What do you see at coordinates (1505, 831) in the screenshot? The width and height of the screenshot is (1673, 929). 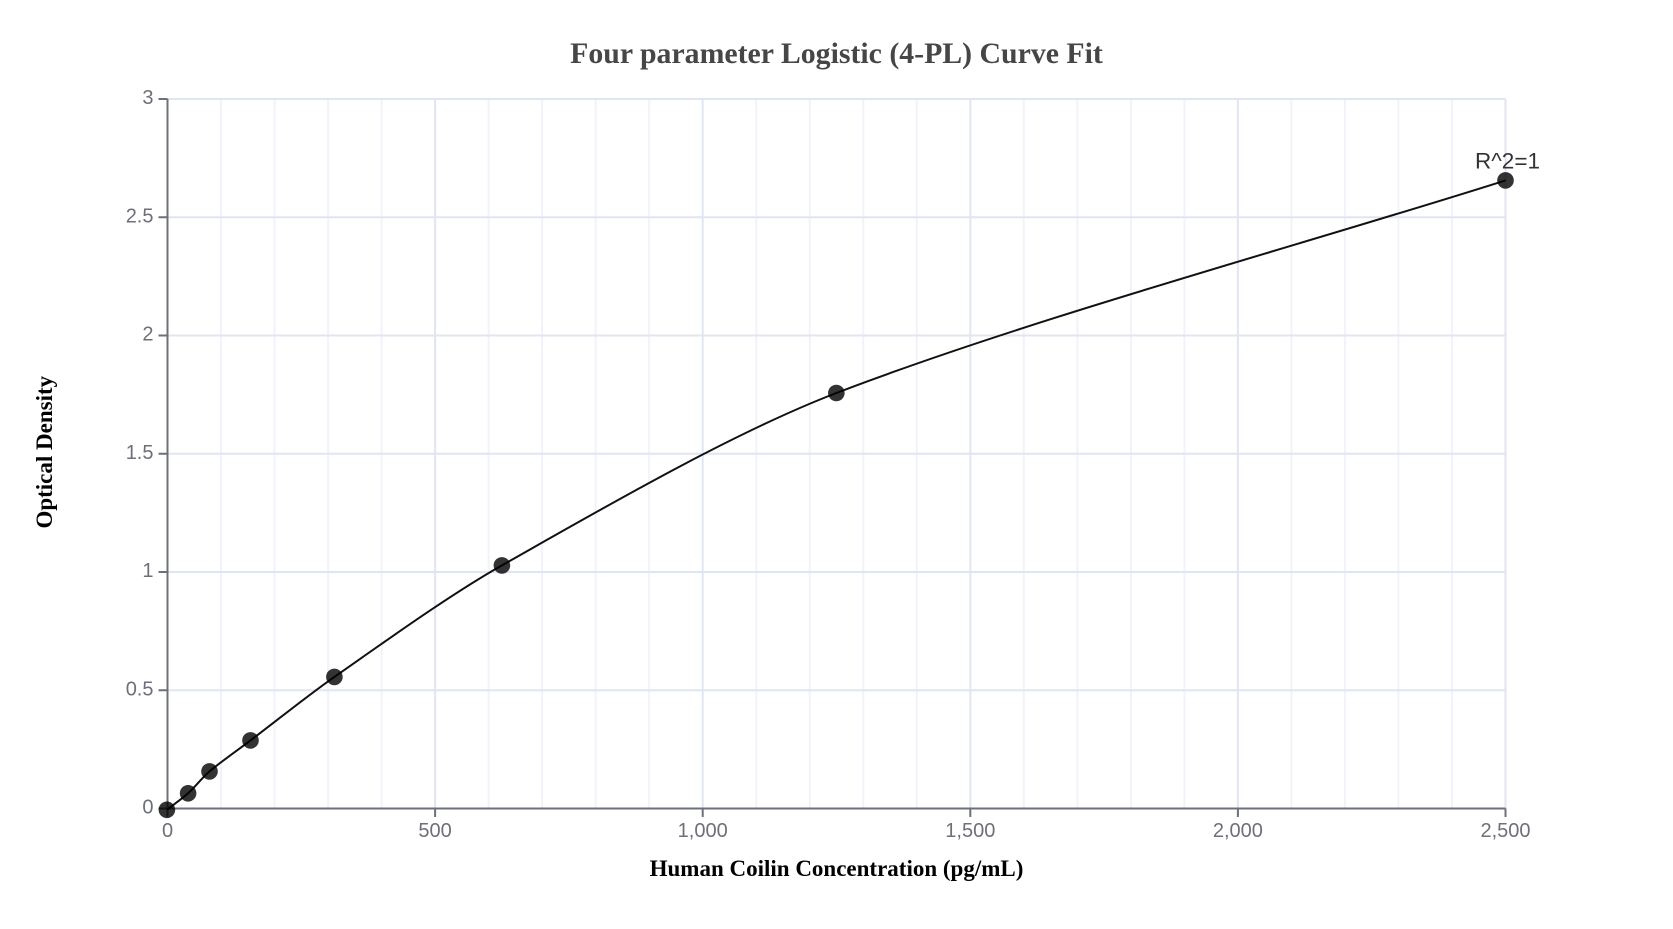 I see `svg-text: 2,500` at bounding box center [1505, 831].